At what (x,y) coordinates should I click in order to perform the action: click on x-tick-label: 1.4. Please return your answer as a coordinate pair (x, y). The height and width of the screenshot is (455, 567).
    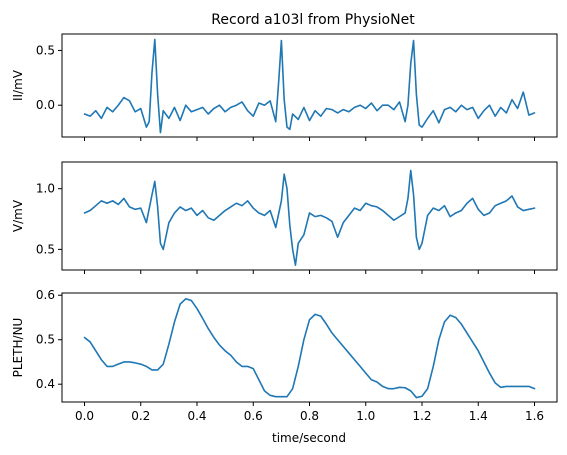
    Looking at the image, I should click on (478, 416).